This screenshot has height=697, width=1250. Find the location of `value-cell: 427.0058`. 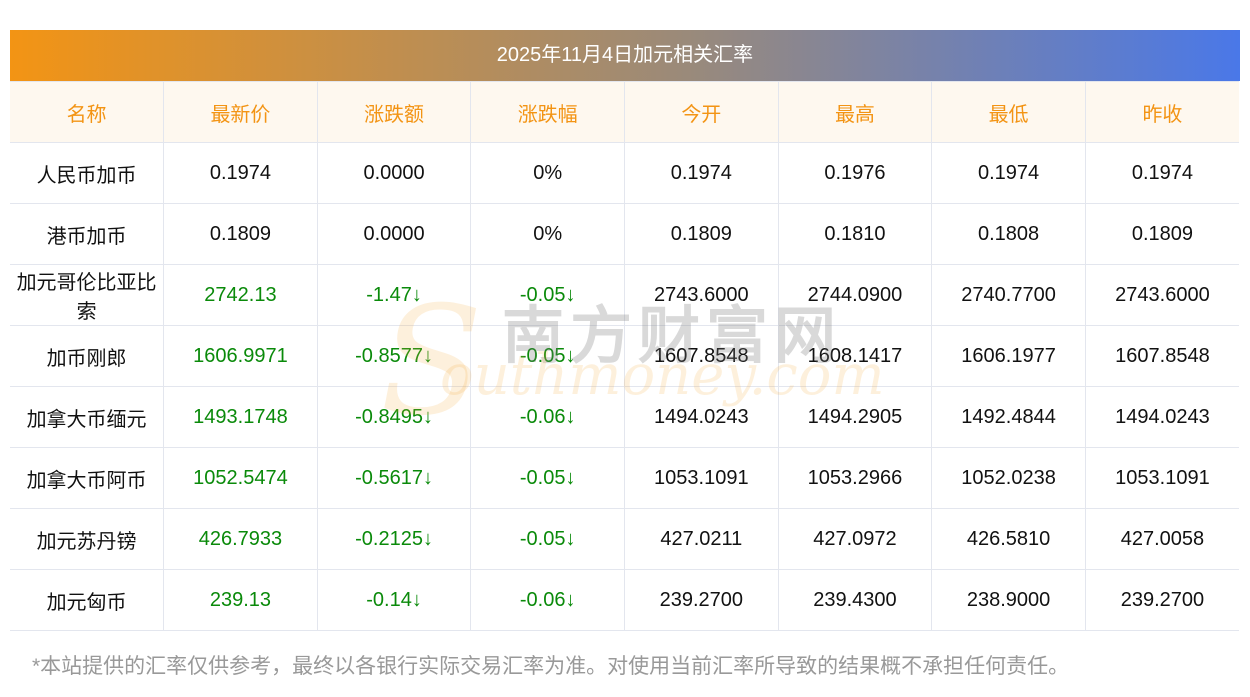

value-cell: 427.0058 is located at coordinates (1161, 539).